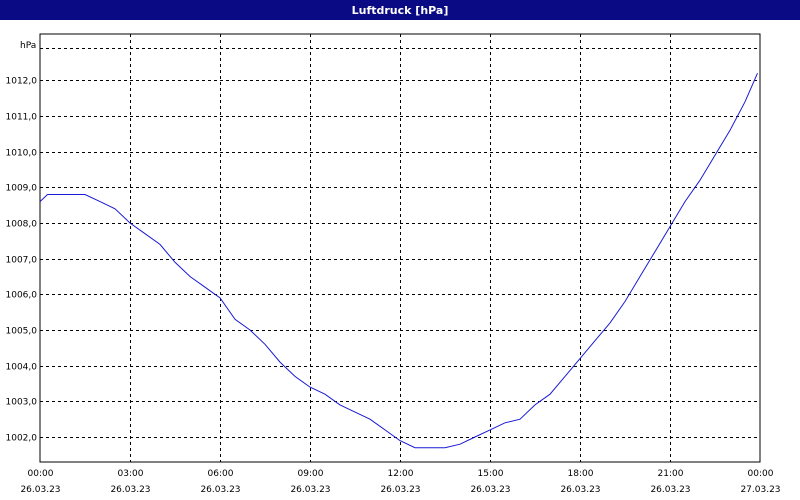  Describe the element at coordinates (401, 474) in the screenshot. I see `x-tick-time-label: 12:00` at that location.